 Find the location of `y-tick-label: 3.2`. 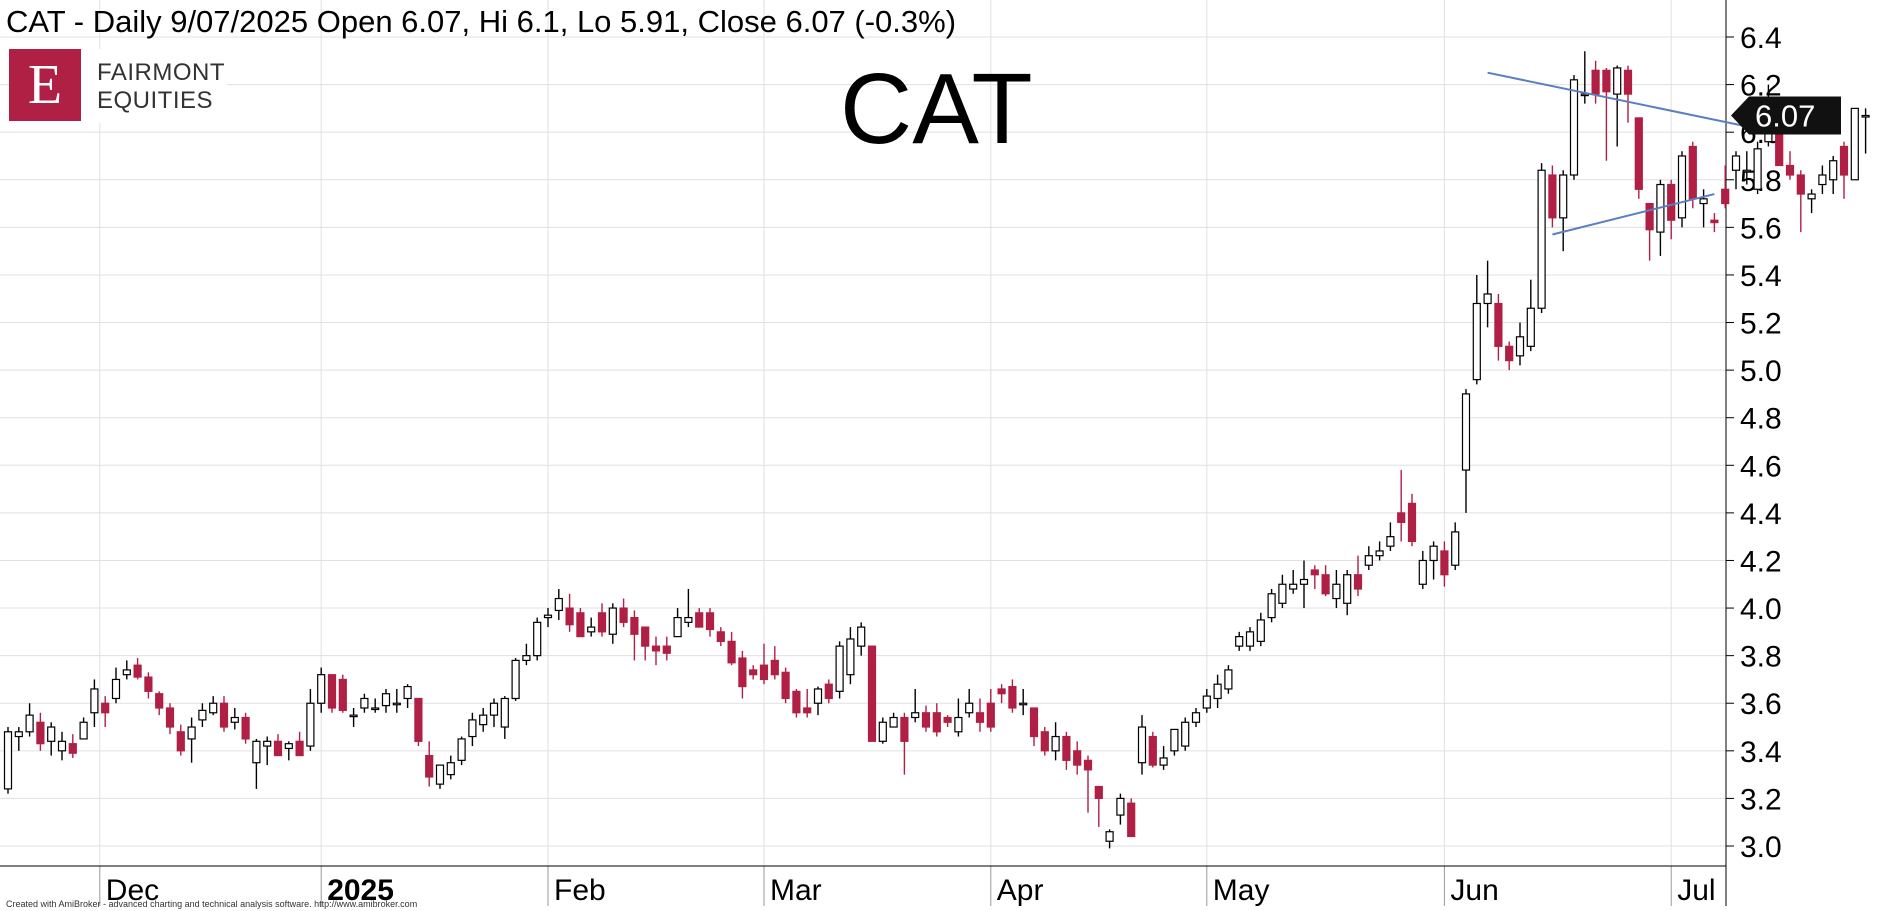

y-tick-label: 3.2 is located at coordinates (1761, 799).